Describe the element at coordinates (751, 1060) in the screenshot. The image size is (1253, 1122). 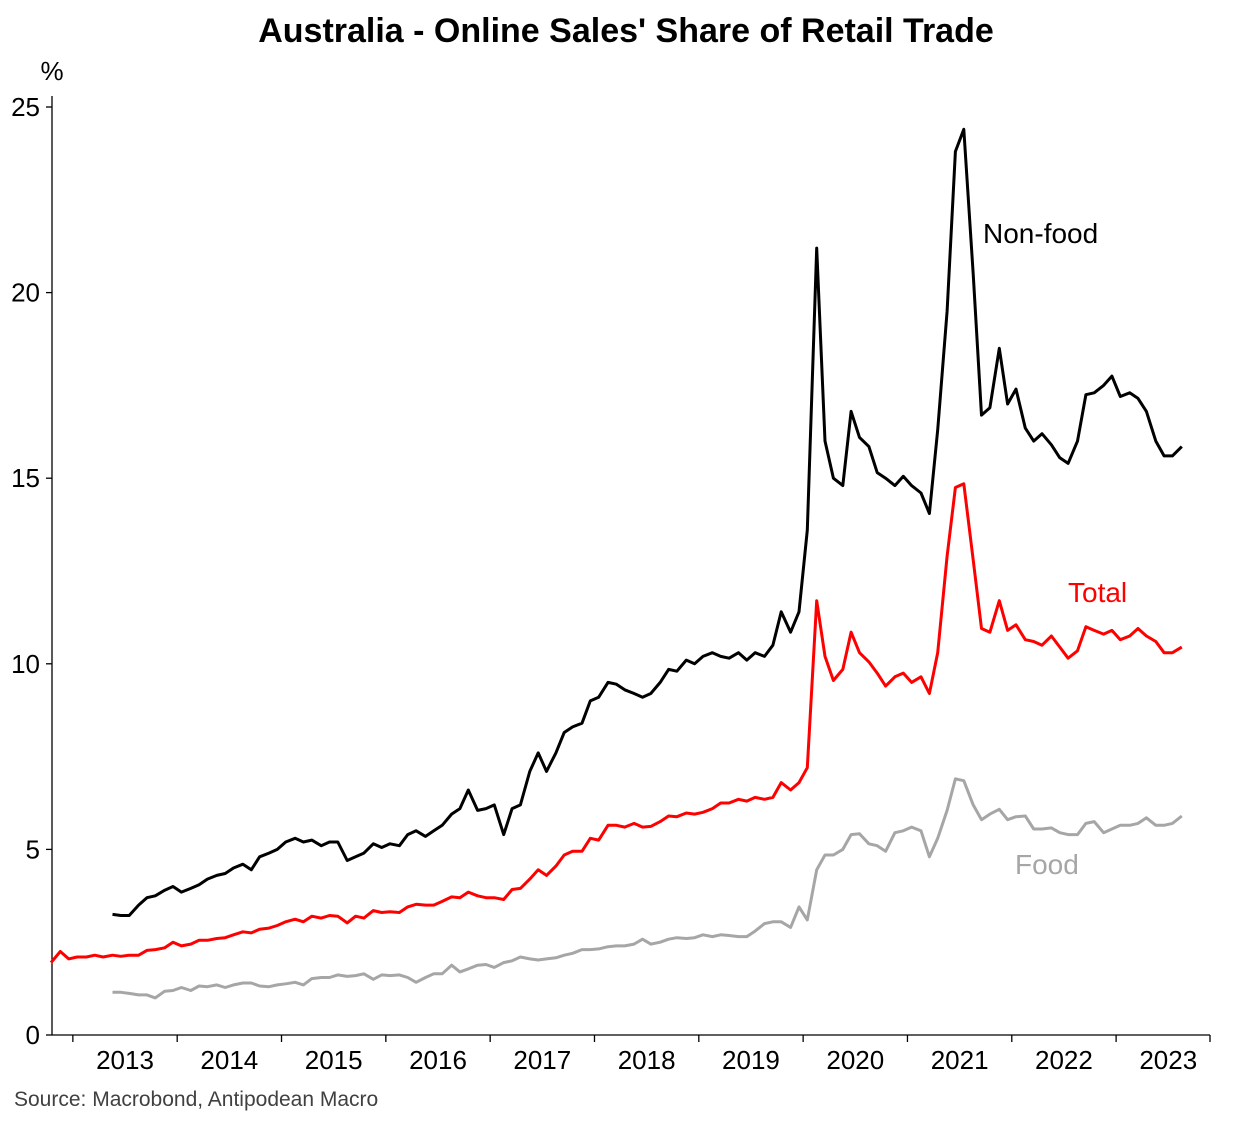
I see `x-tick-label: 2019` at that location.